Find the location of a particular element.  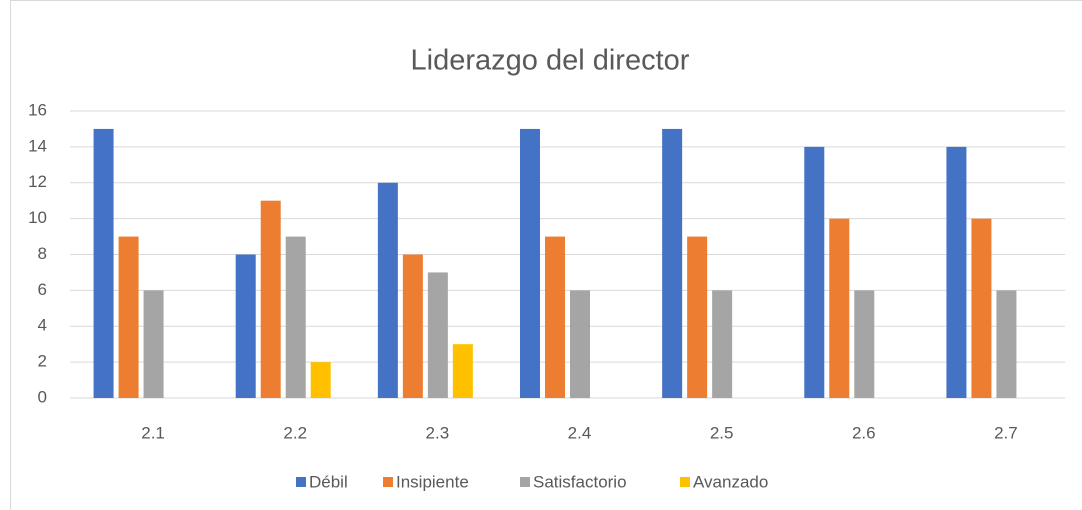

y-tick-label: 4 is located at coordinates (42, 325).